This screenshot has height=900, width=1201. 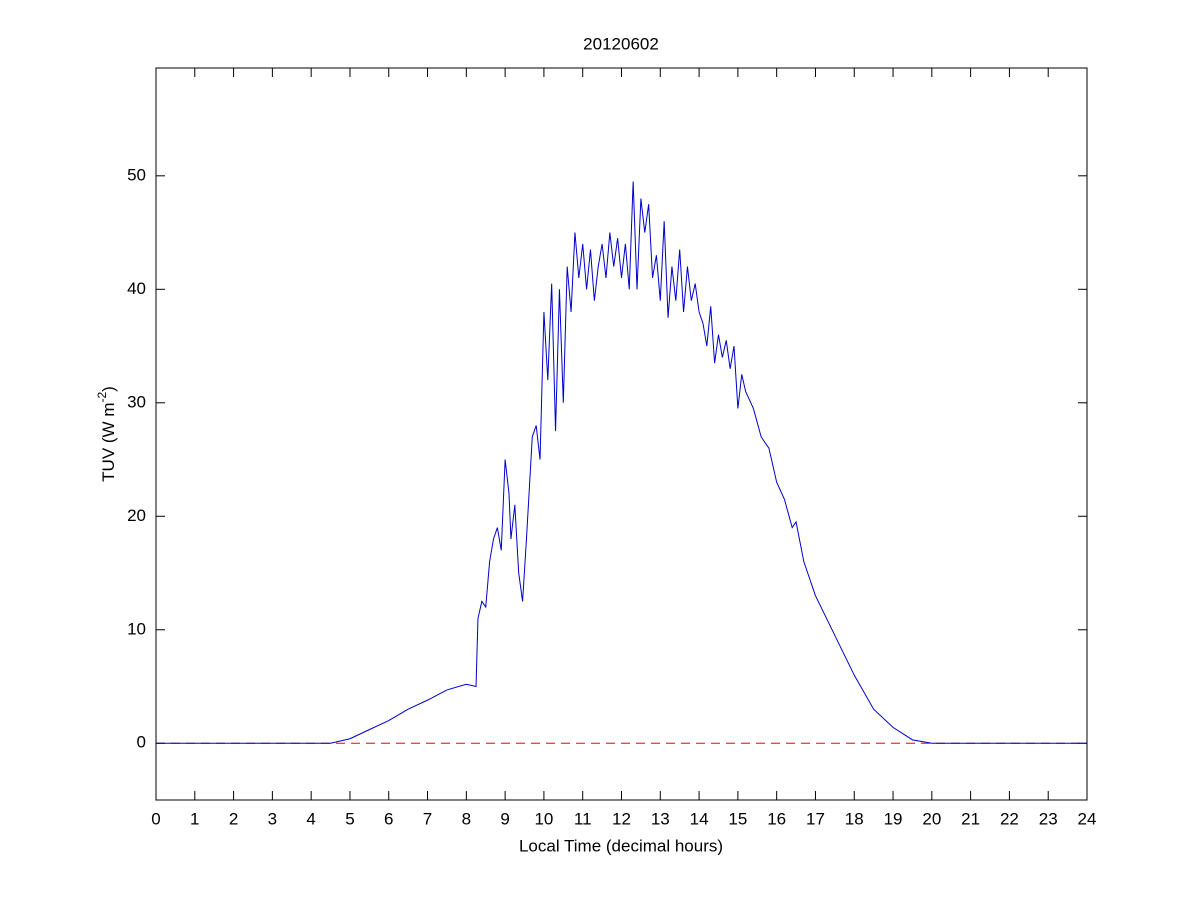 What do you see at coordinates (272, 818) in the screenshot?
I see `x-tick-label: 3` at bounding box center [272, 818].